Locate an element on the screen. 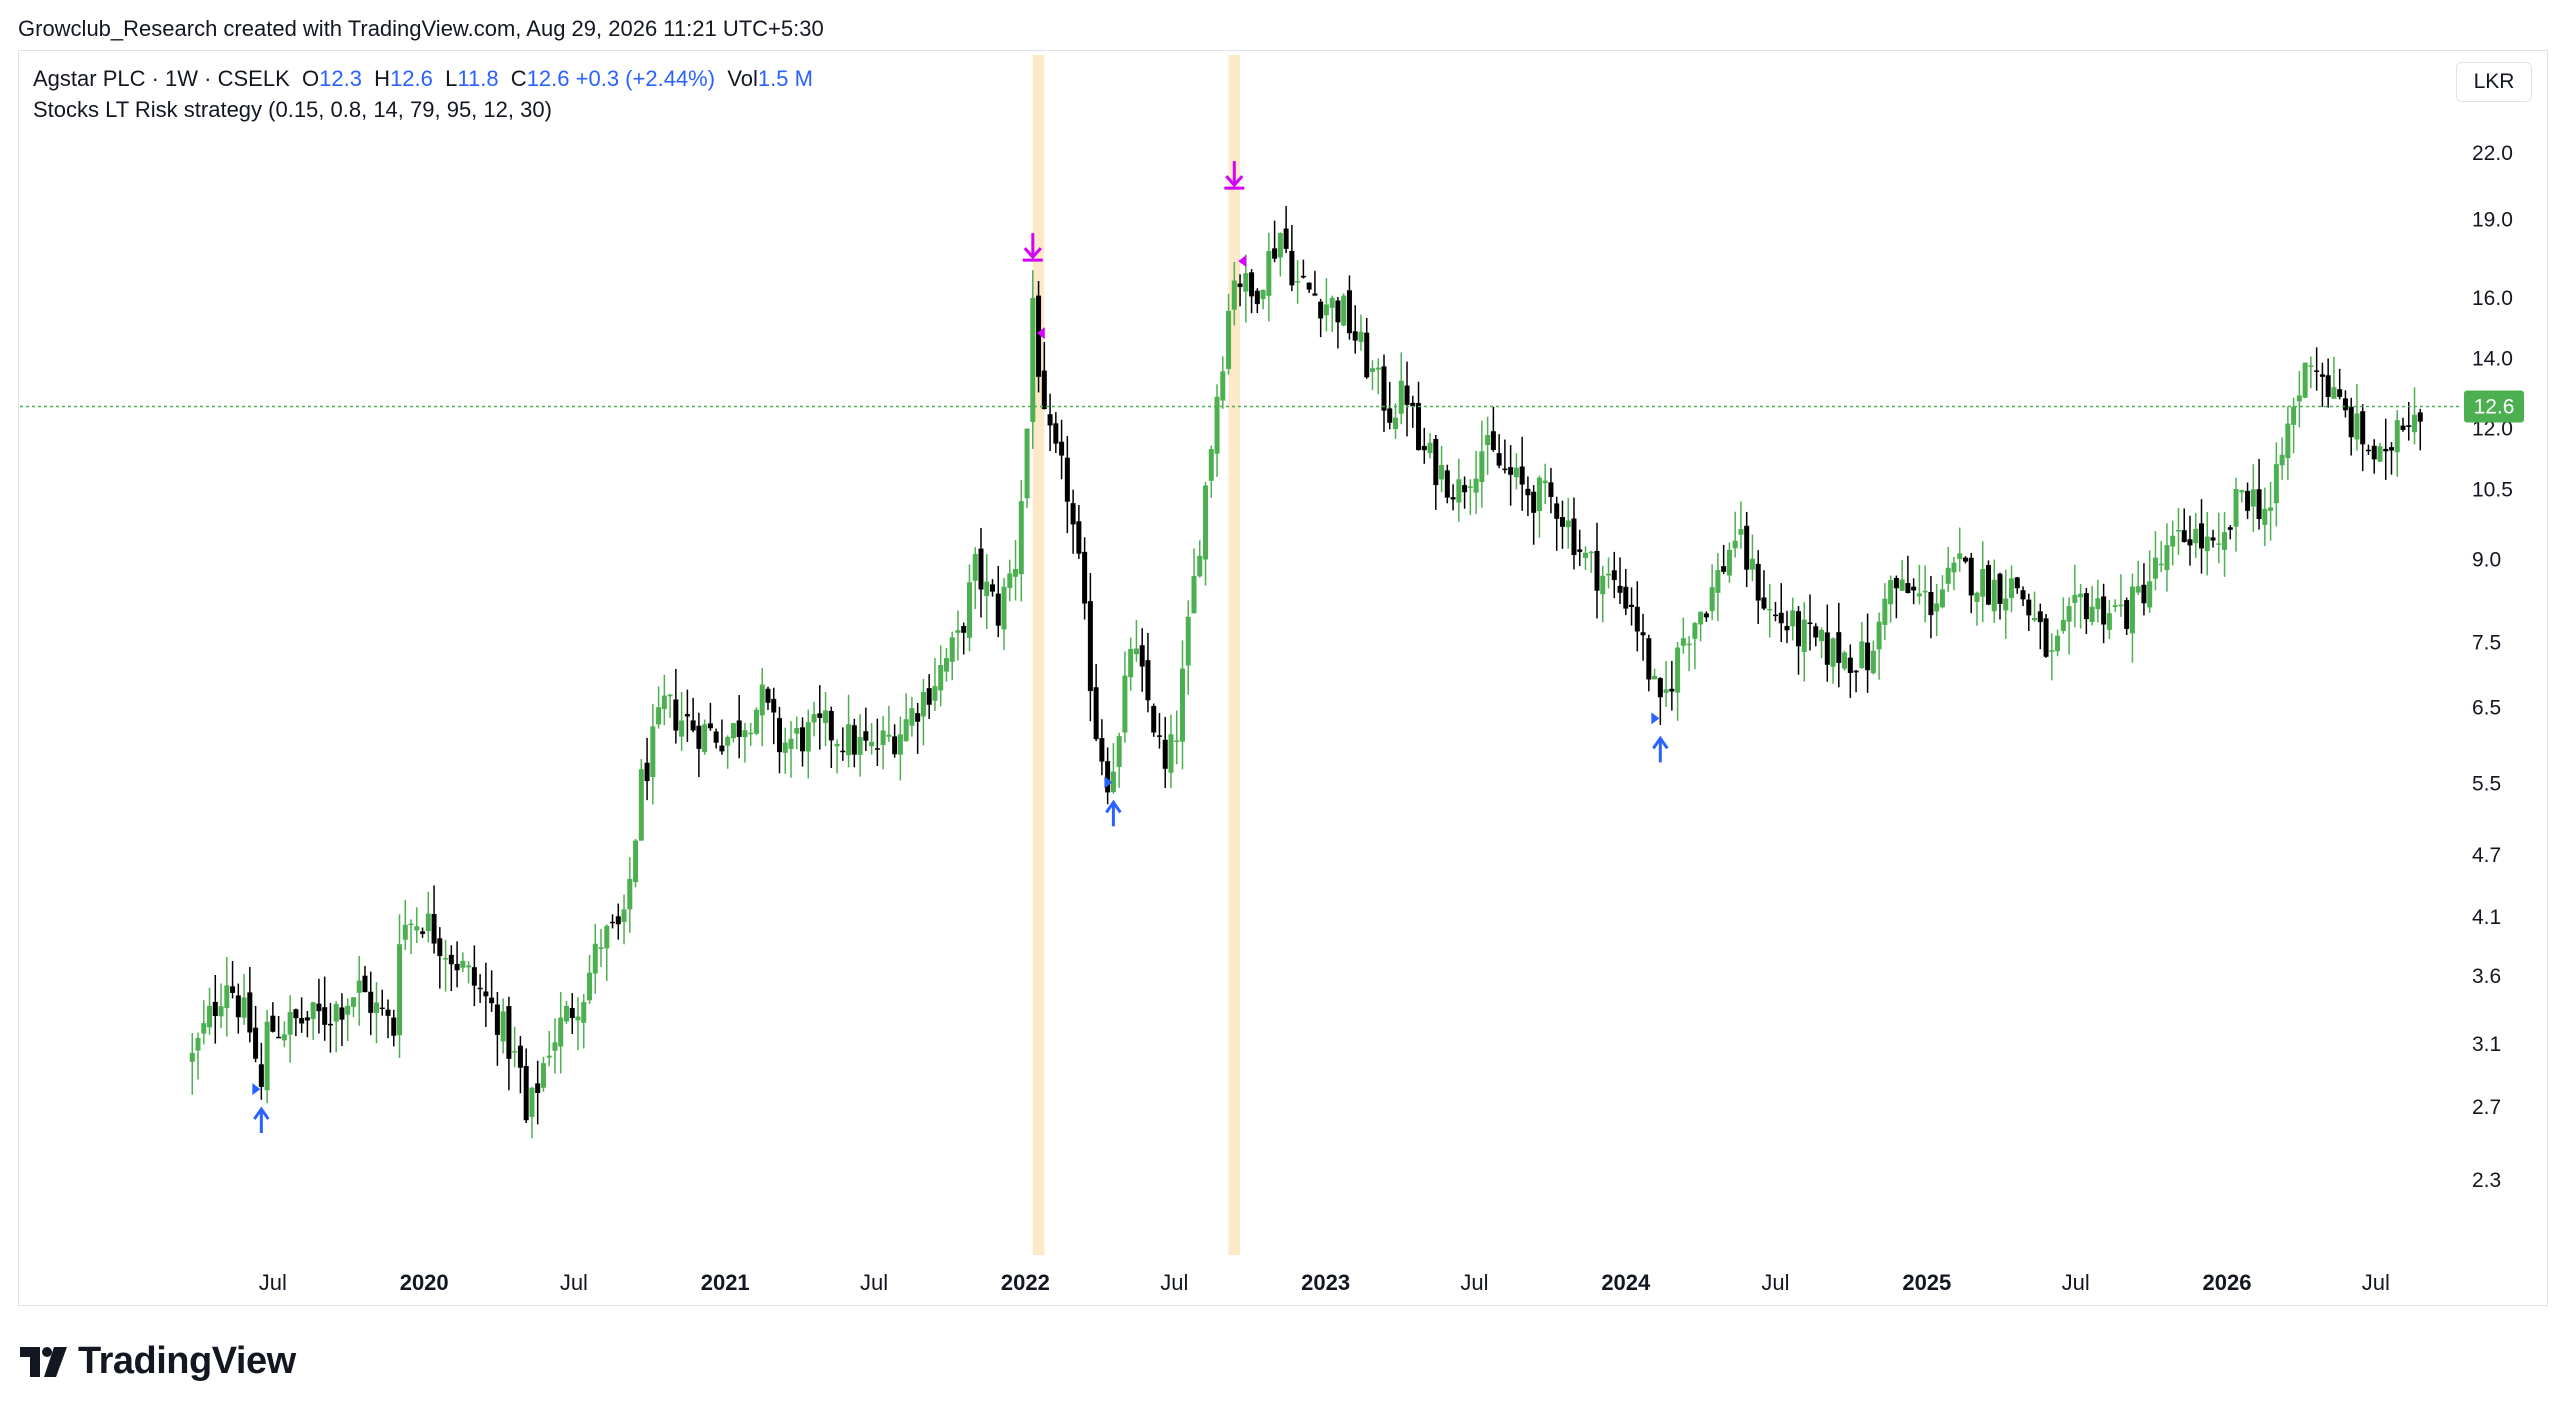 The image size is (2560, 1416). y-tick-label: 10.5 is located at coordinates (2492, 489).